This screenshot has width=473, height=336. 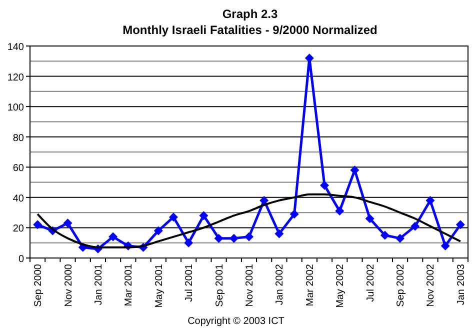 What do you see at coordinates (18, 229) in the screenshot?
I see `y-tick-label: 20` at bounding box center [18, 229].